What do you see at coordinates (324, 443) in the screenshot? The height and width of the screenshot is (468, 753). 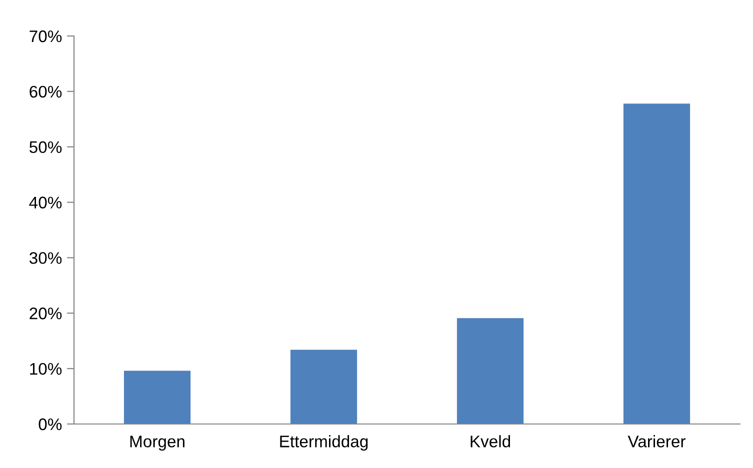 I see `x-tick-label: Ettermiddag` at bounding box center [324, 443].